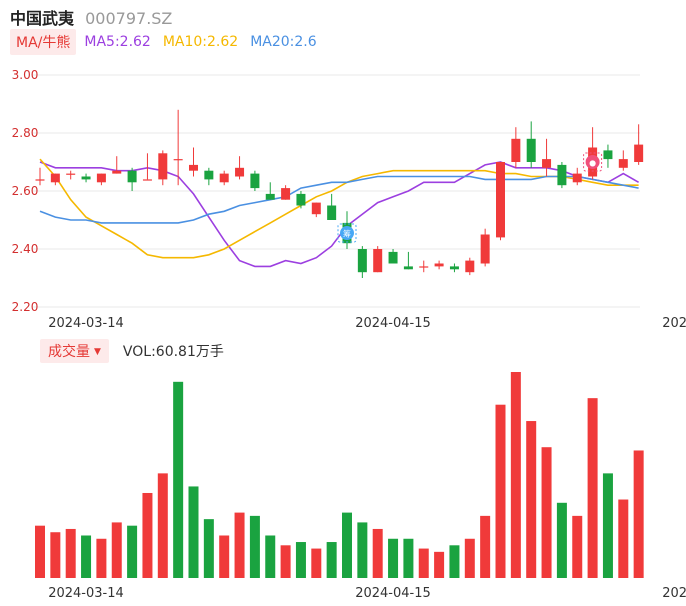  Describe the element at coordinates (117, 42) in the screenshot. I see `ma5-label: MA5:2.62` at that location.